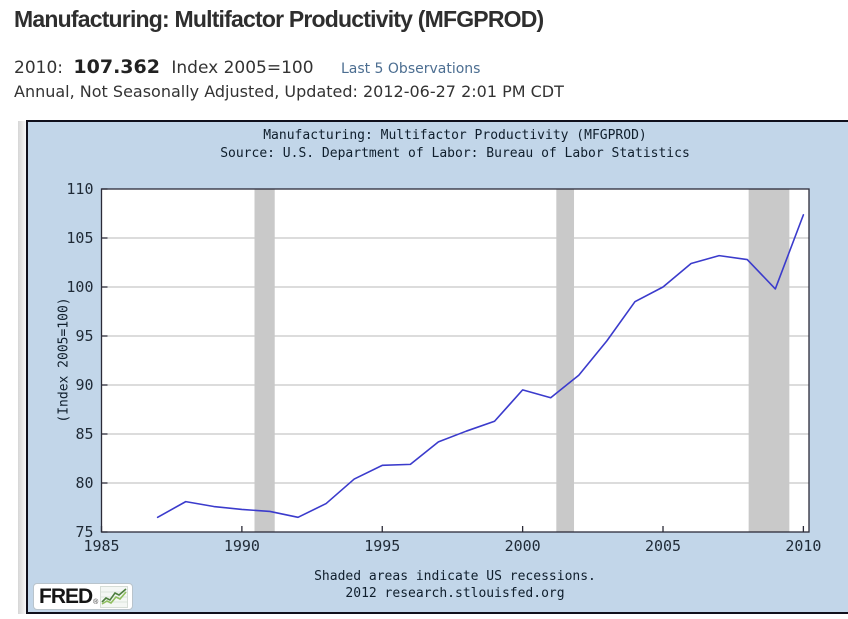 The image size is (848, 619). Describe the element at coordinates (66, 596) in the screenshot. I see `fred-logo-text: FRED` at that location.